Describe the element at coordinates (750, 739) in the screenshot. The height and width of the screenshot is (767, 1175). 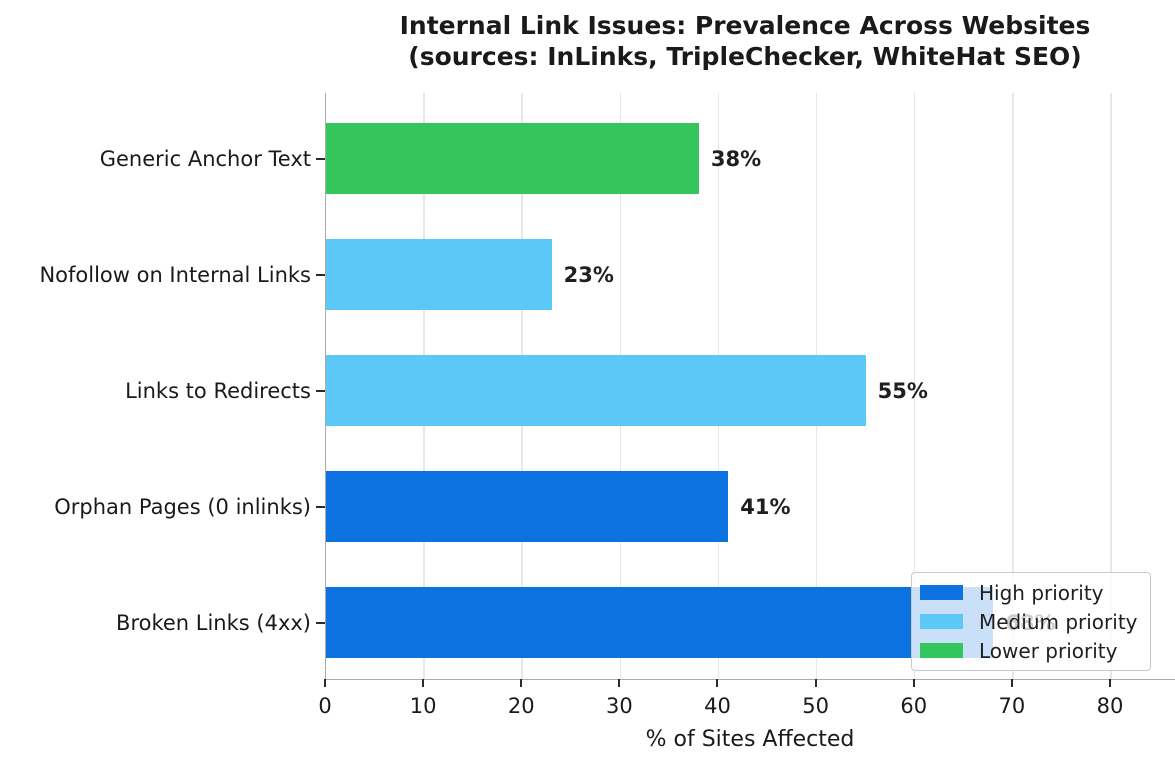
I see `x-axis-label: % of Sites Affected` at that location.